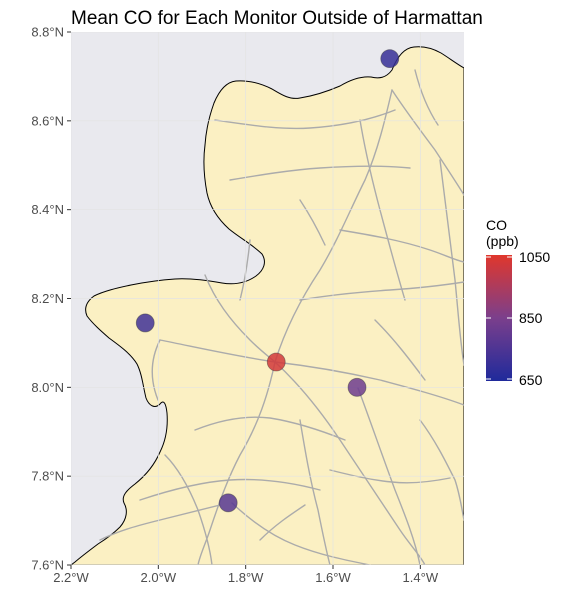 This screenshot has height=609, width=572. I want to click on x-axis: 2.2°W 2.0°W 1.8°W 1.6°W 1.4°W, so click(246, 575).